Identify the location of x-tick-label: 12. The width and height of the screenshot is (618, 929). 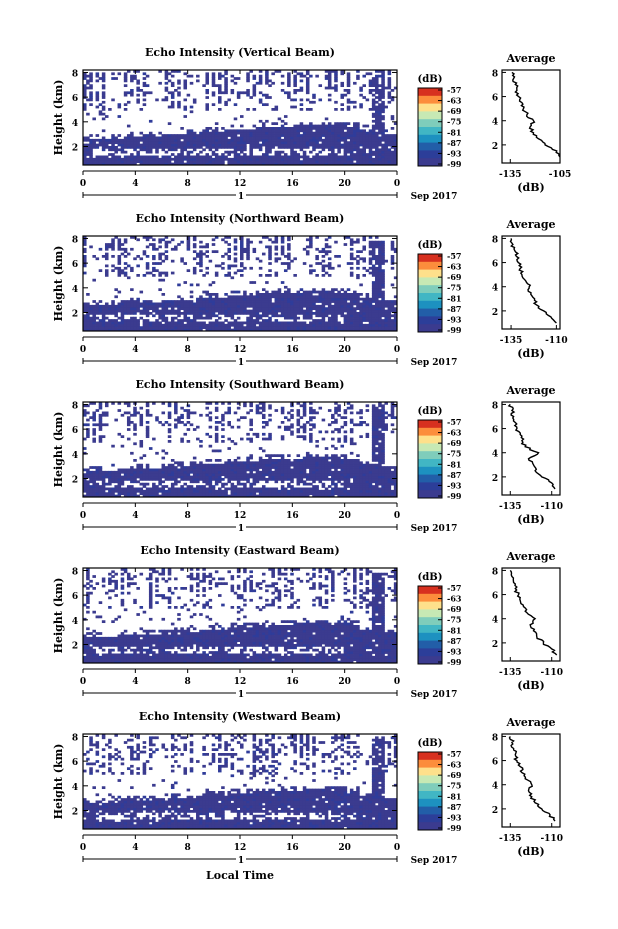
(240, 184).